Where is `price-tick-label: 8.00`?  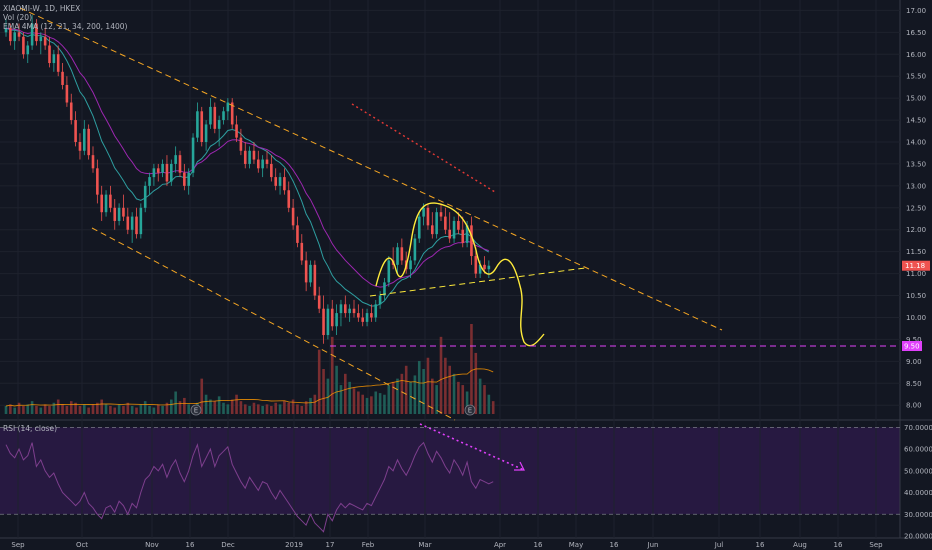
price-tick-label: 8.00 is located at coordinates (914, 406).